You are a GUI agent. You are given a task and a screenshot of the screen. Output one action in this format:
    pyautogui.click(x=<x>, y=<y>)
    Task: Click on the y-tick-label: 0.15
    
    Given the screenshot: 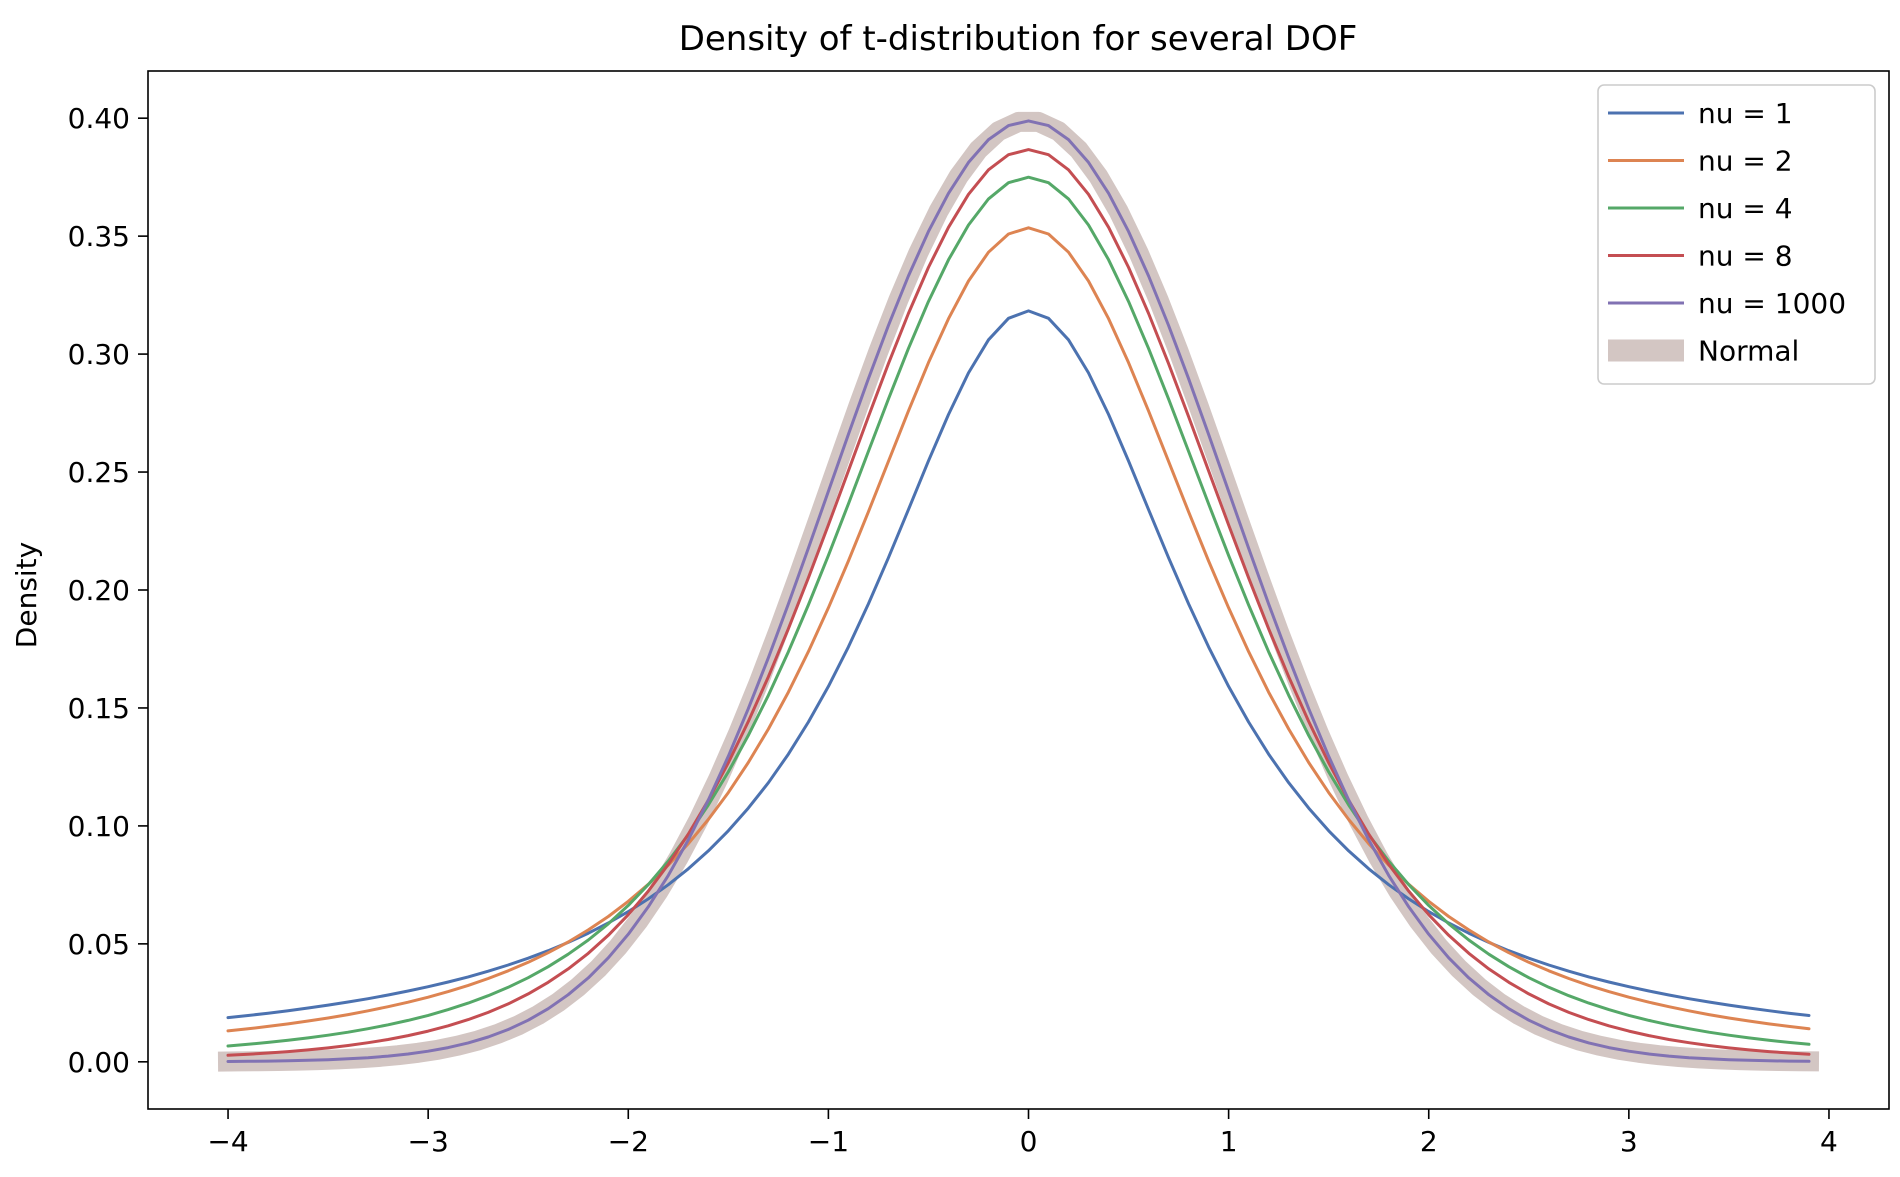 What is the action you would take?
    pyautogui.click(x=99, y=708)
    